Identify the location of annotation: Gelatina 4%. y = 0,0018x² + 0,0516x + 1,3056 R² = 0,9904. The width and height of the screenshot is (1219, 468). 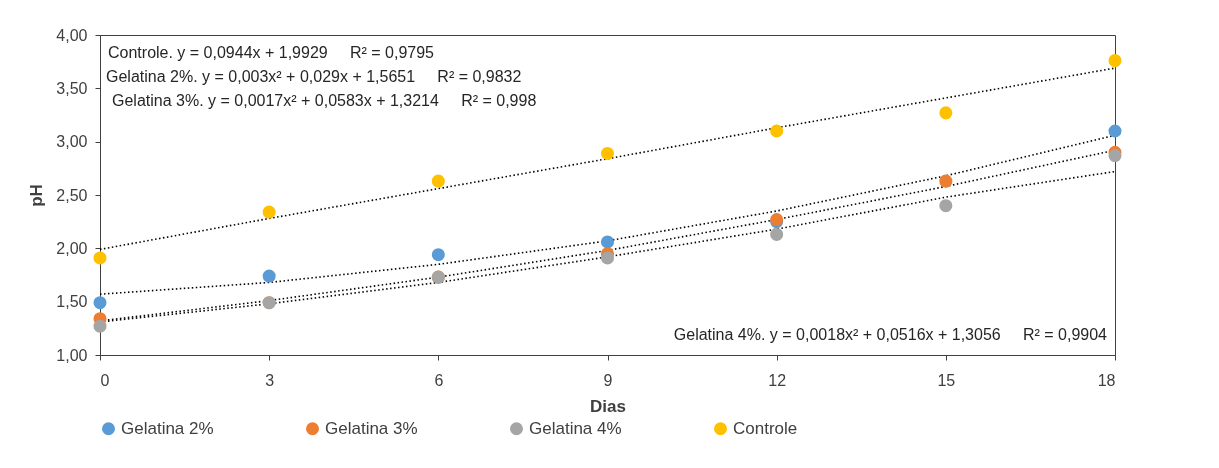
(890, 334).